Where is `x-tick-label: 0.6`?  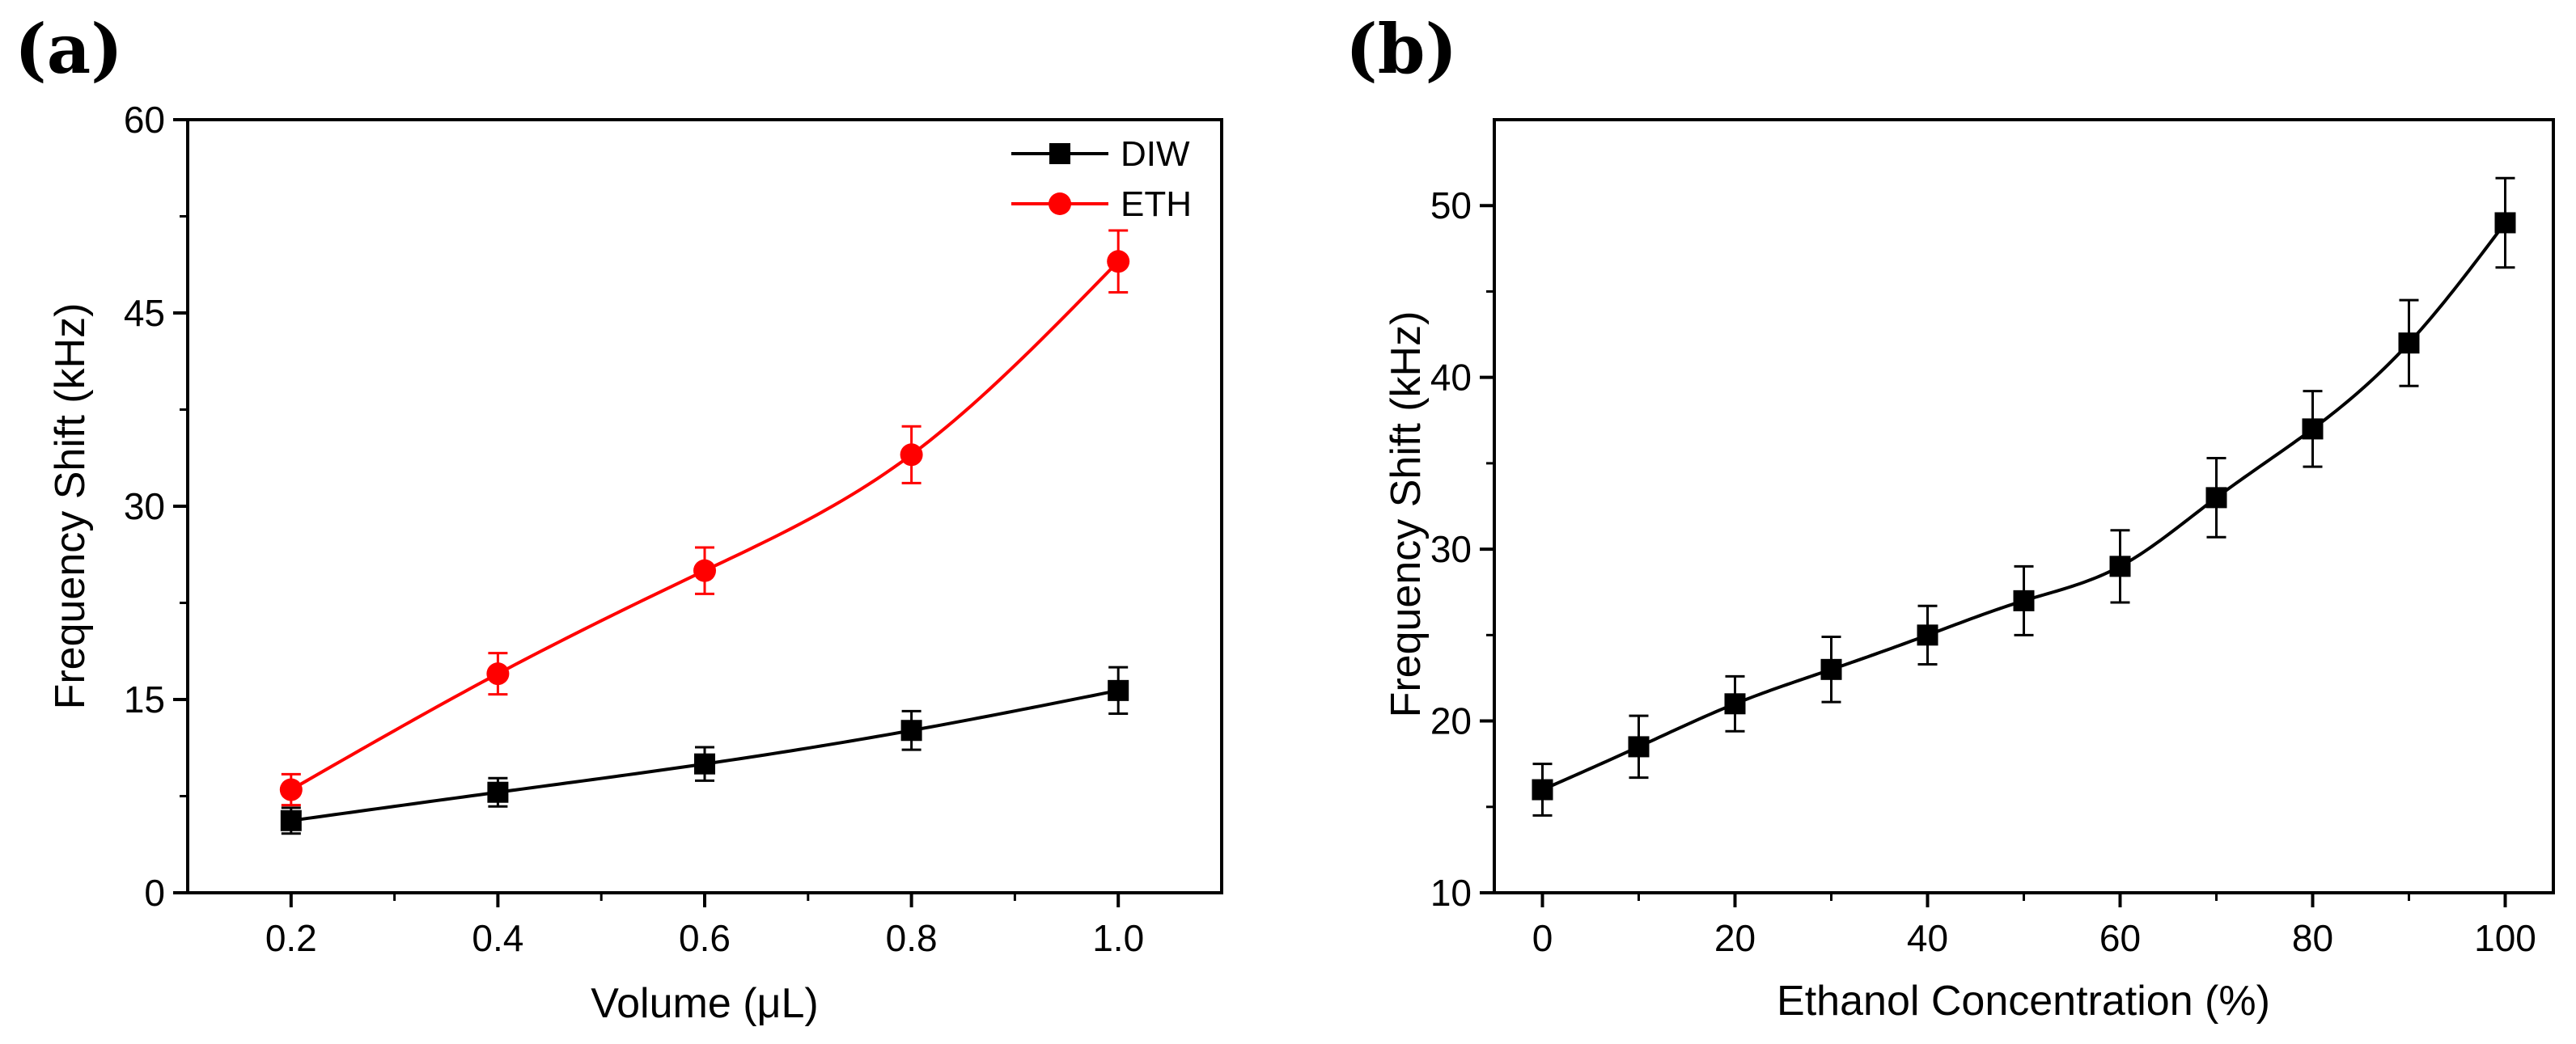 x-tick-label: 0.6 is located at coordinates (705, 938).